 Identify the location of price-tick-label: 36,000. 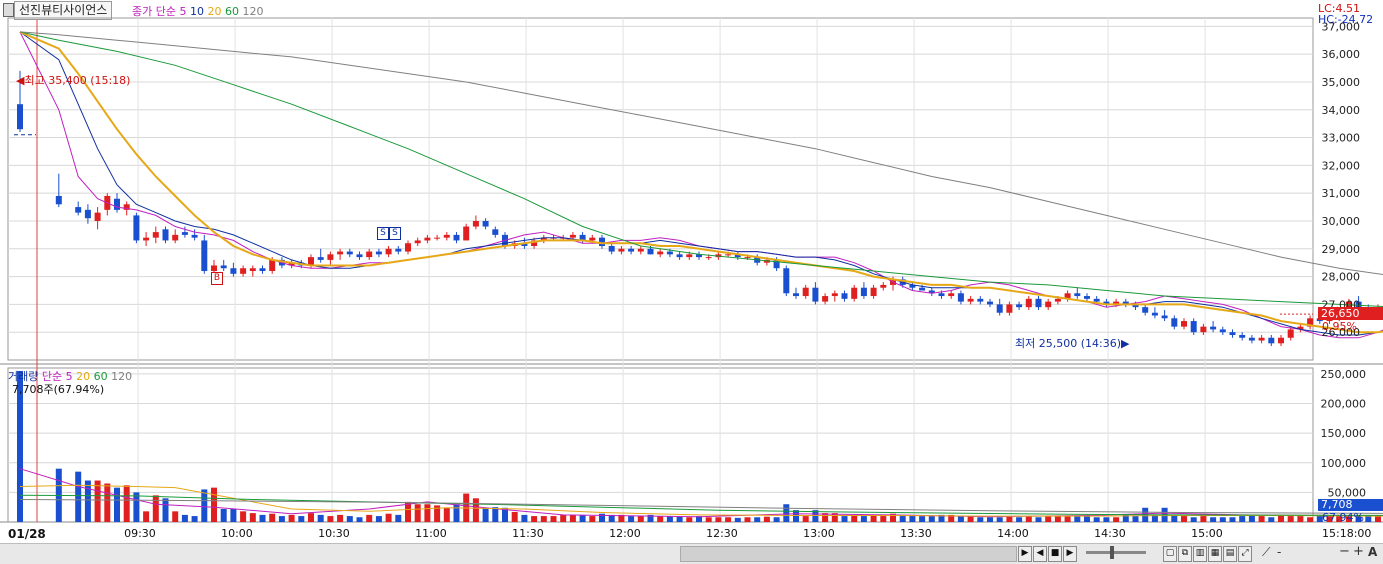
(1341, 54).